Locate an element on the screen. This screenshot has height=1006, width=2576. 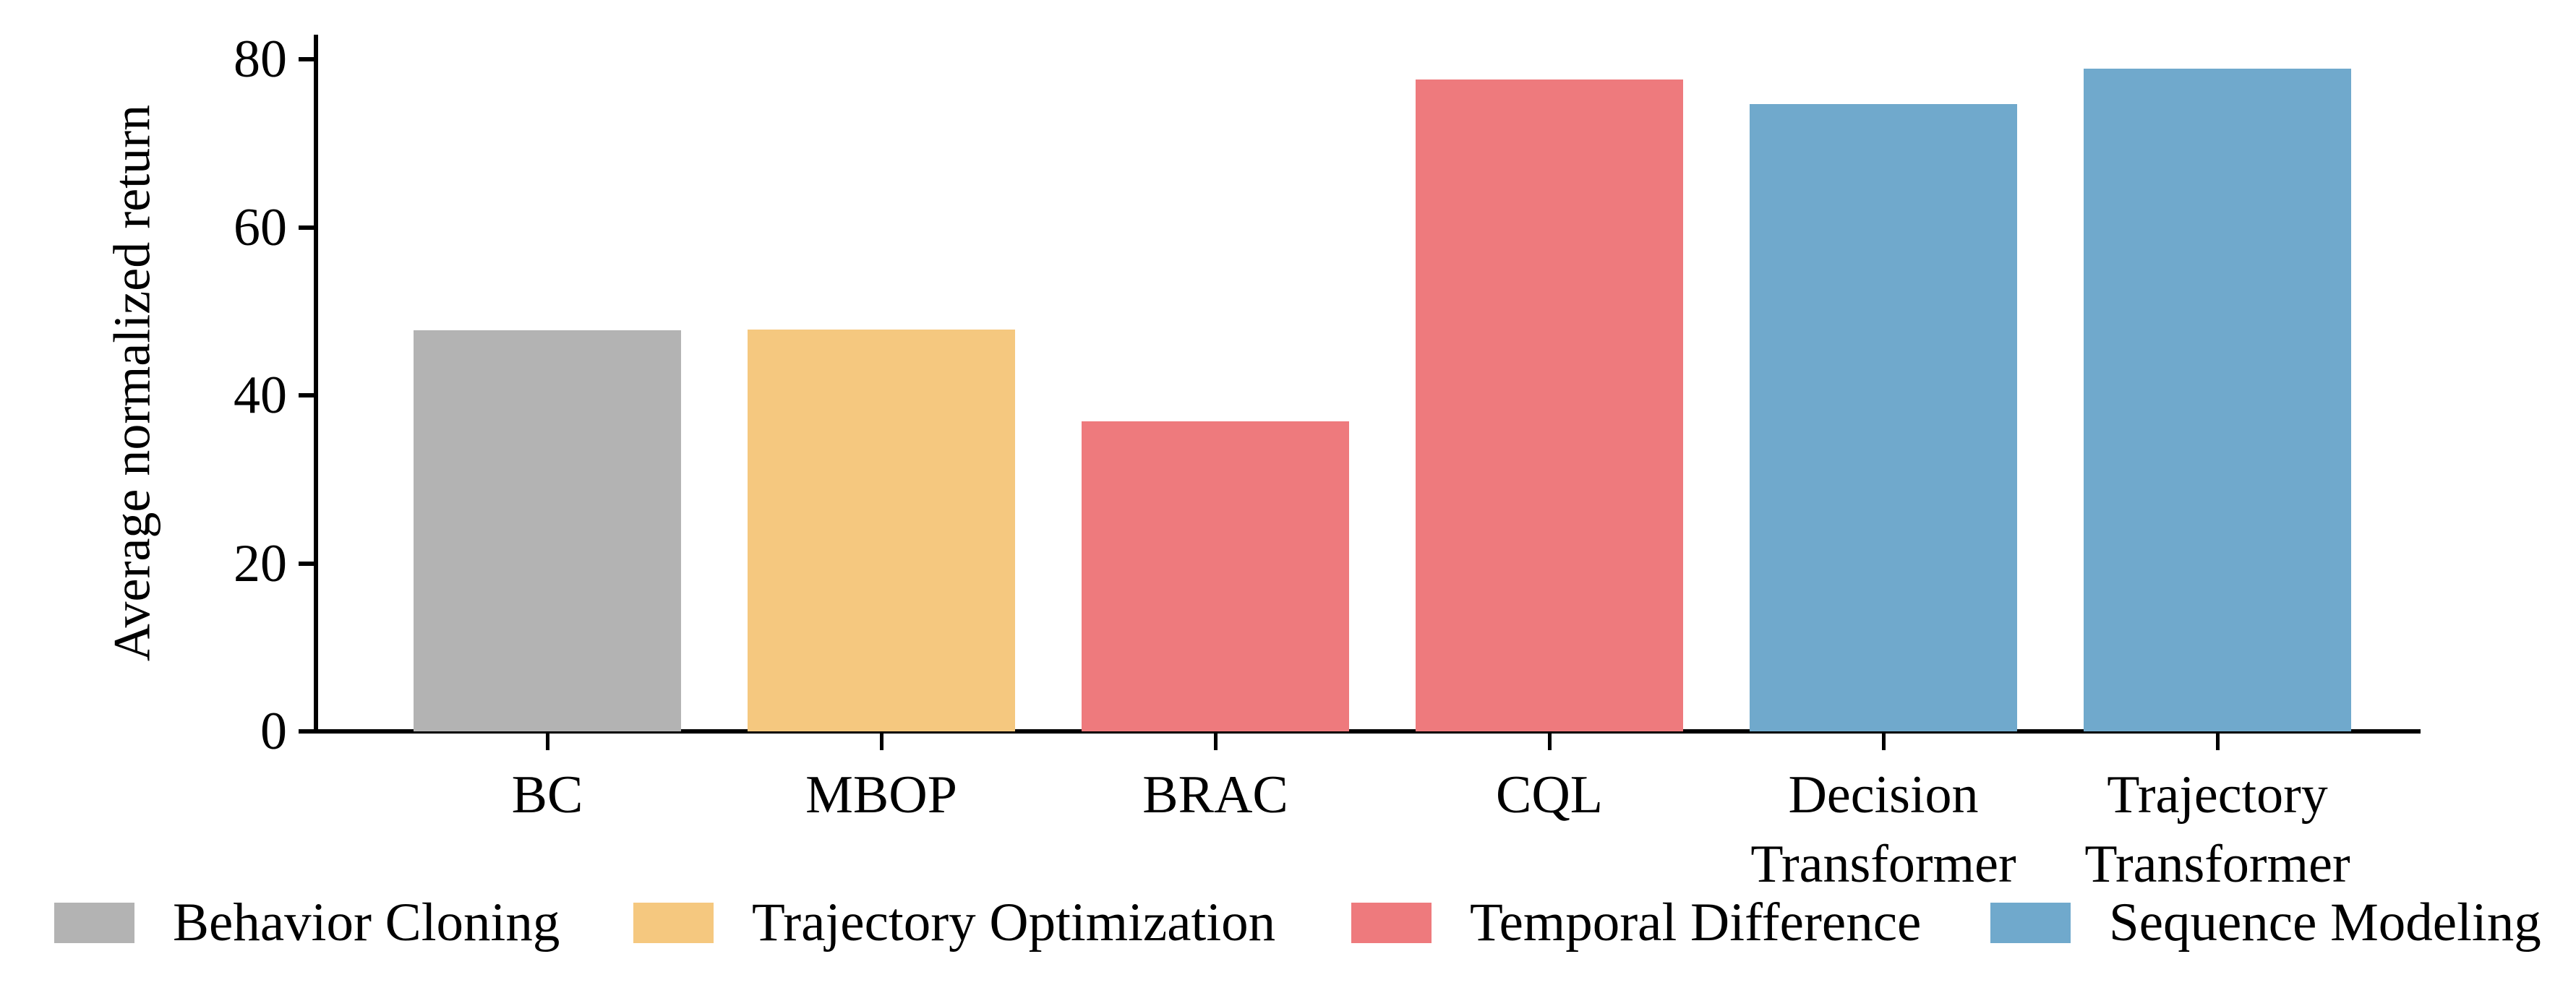
bar-bc is located at coordinates (547, 530).